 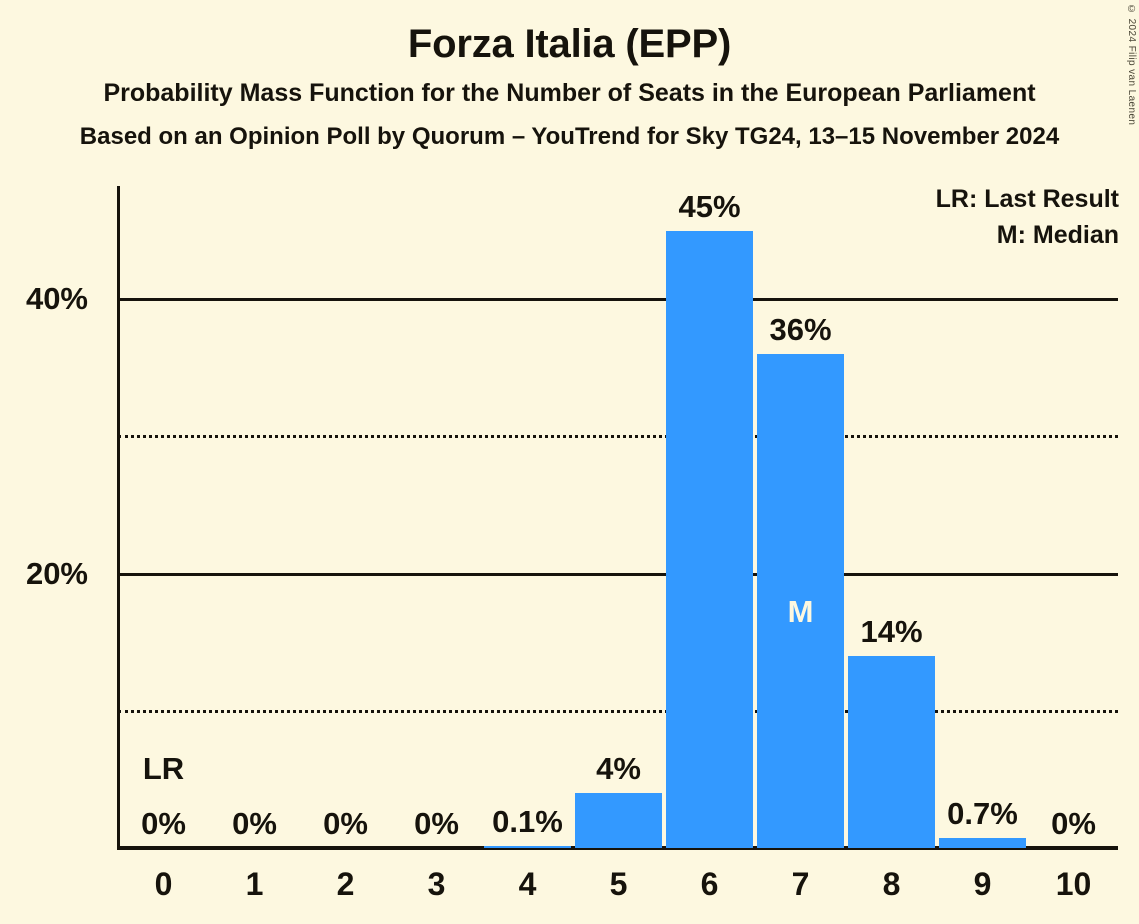 What do you see at coordinates (709, 884) in the screenshot?
I see `x-tick-label: 6` at bounding box center [709, 884].